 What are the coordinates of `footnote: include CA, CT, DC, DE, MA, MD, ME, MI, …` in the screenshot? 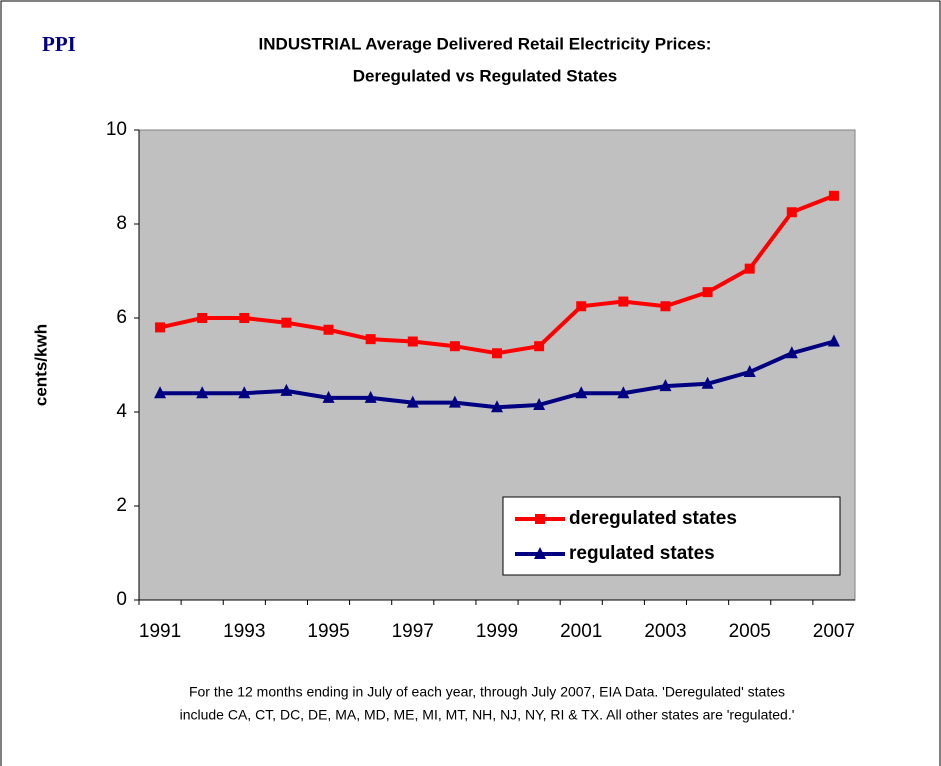 It's located at (487, 715).